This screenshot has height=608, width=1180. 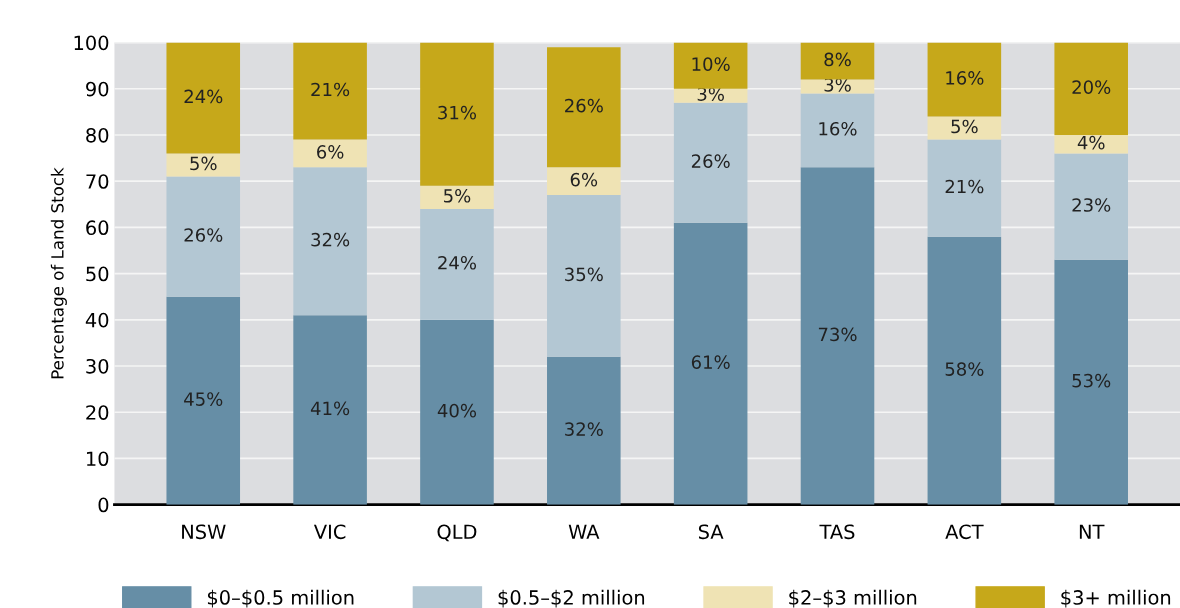 What do you see at coordinates (97, 135) in the screenshot?
I see `y-tick-label: 80` at bounding box center [97, 135].